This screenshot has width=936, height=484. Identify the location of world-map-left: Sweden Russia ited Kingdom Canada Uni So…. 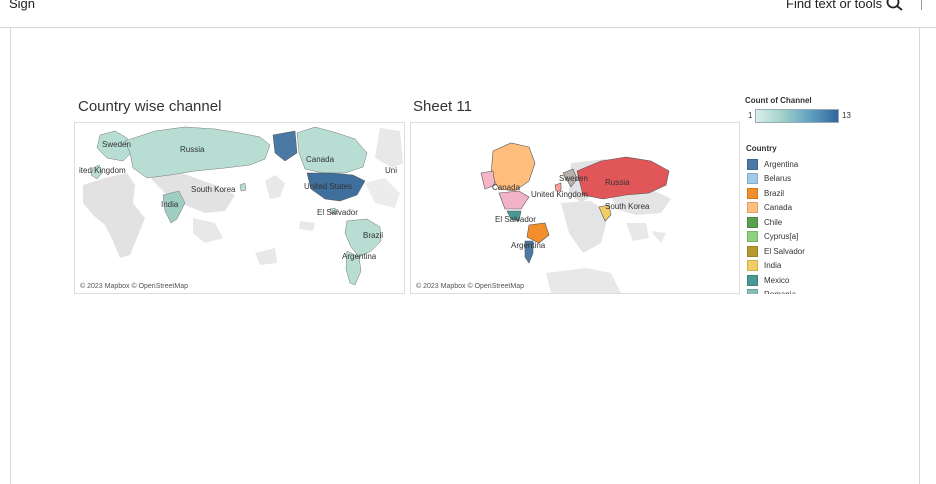
(241, 206).